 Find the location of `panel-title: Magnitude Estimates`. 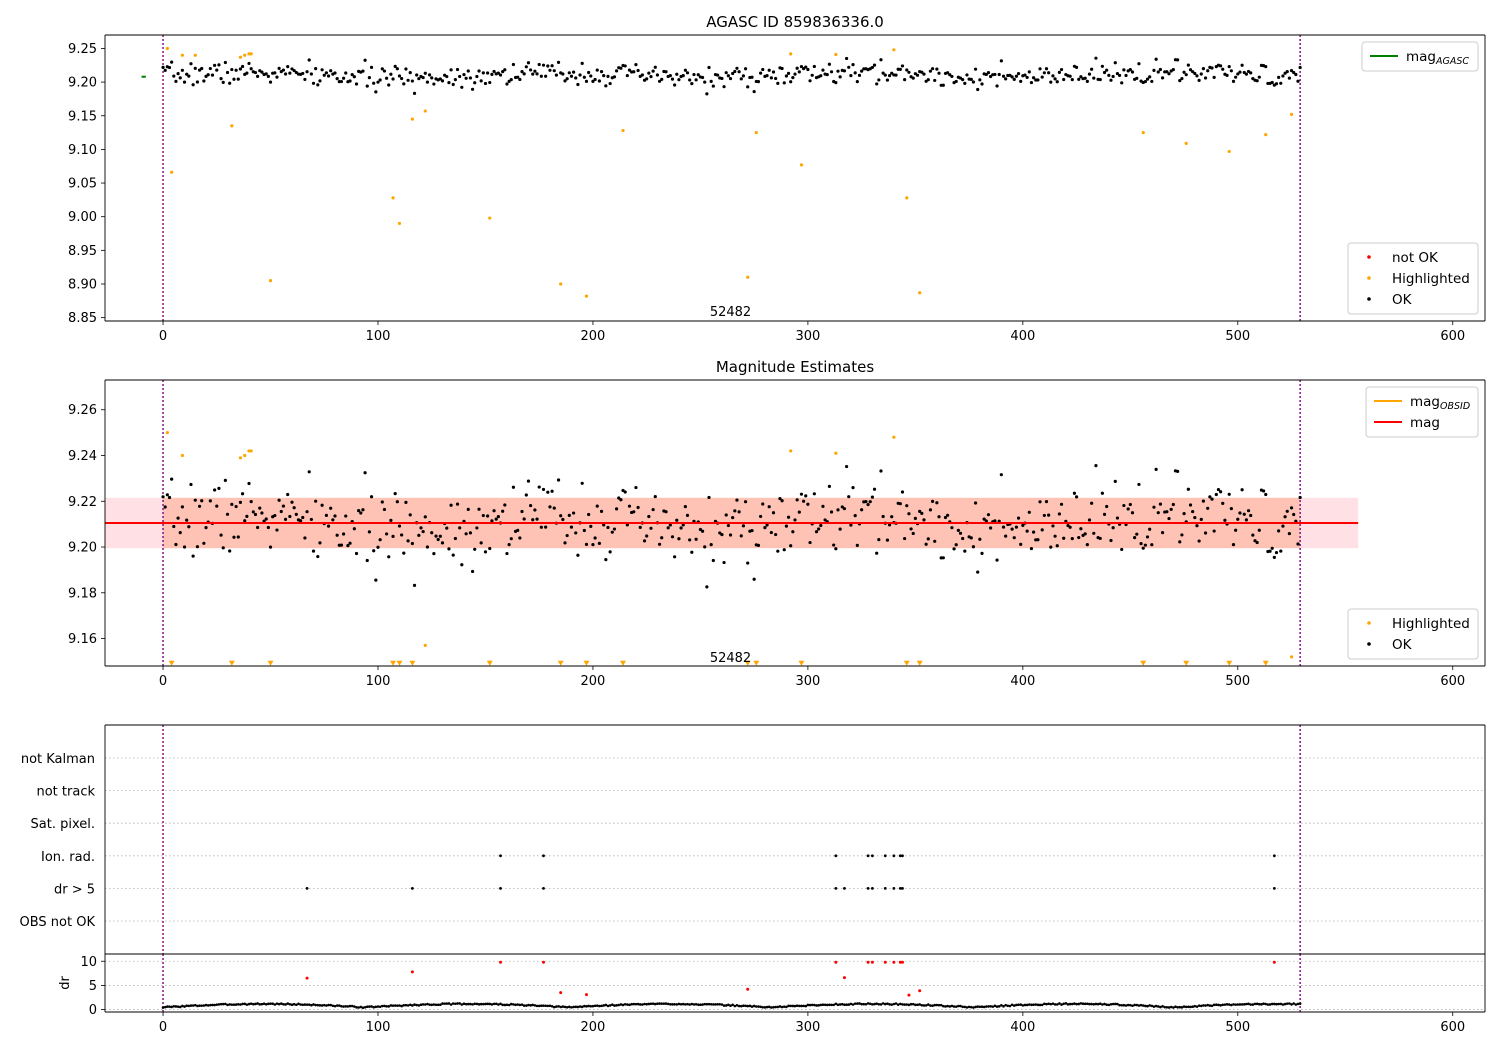

panel-title: Magnitude Estimates is located at coordinates (795, 367).